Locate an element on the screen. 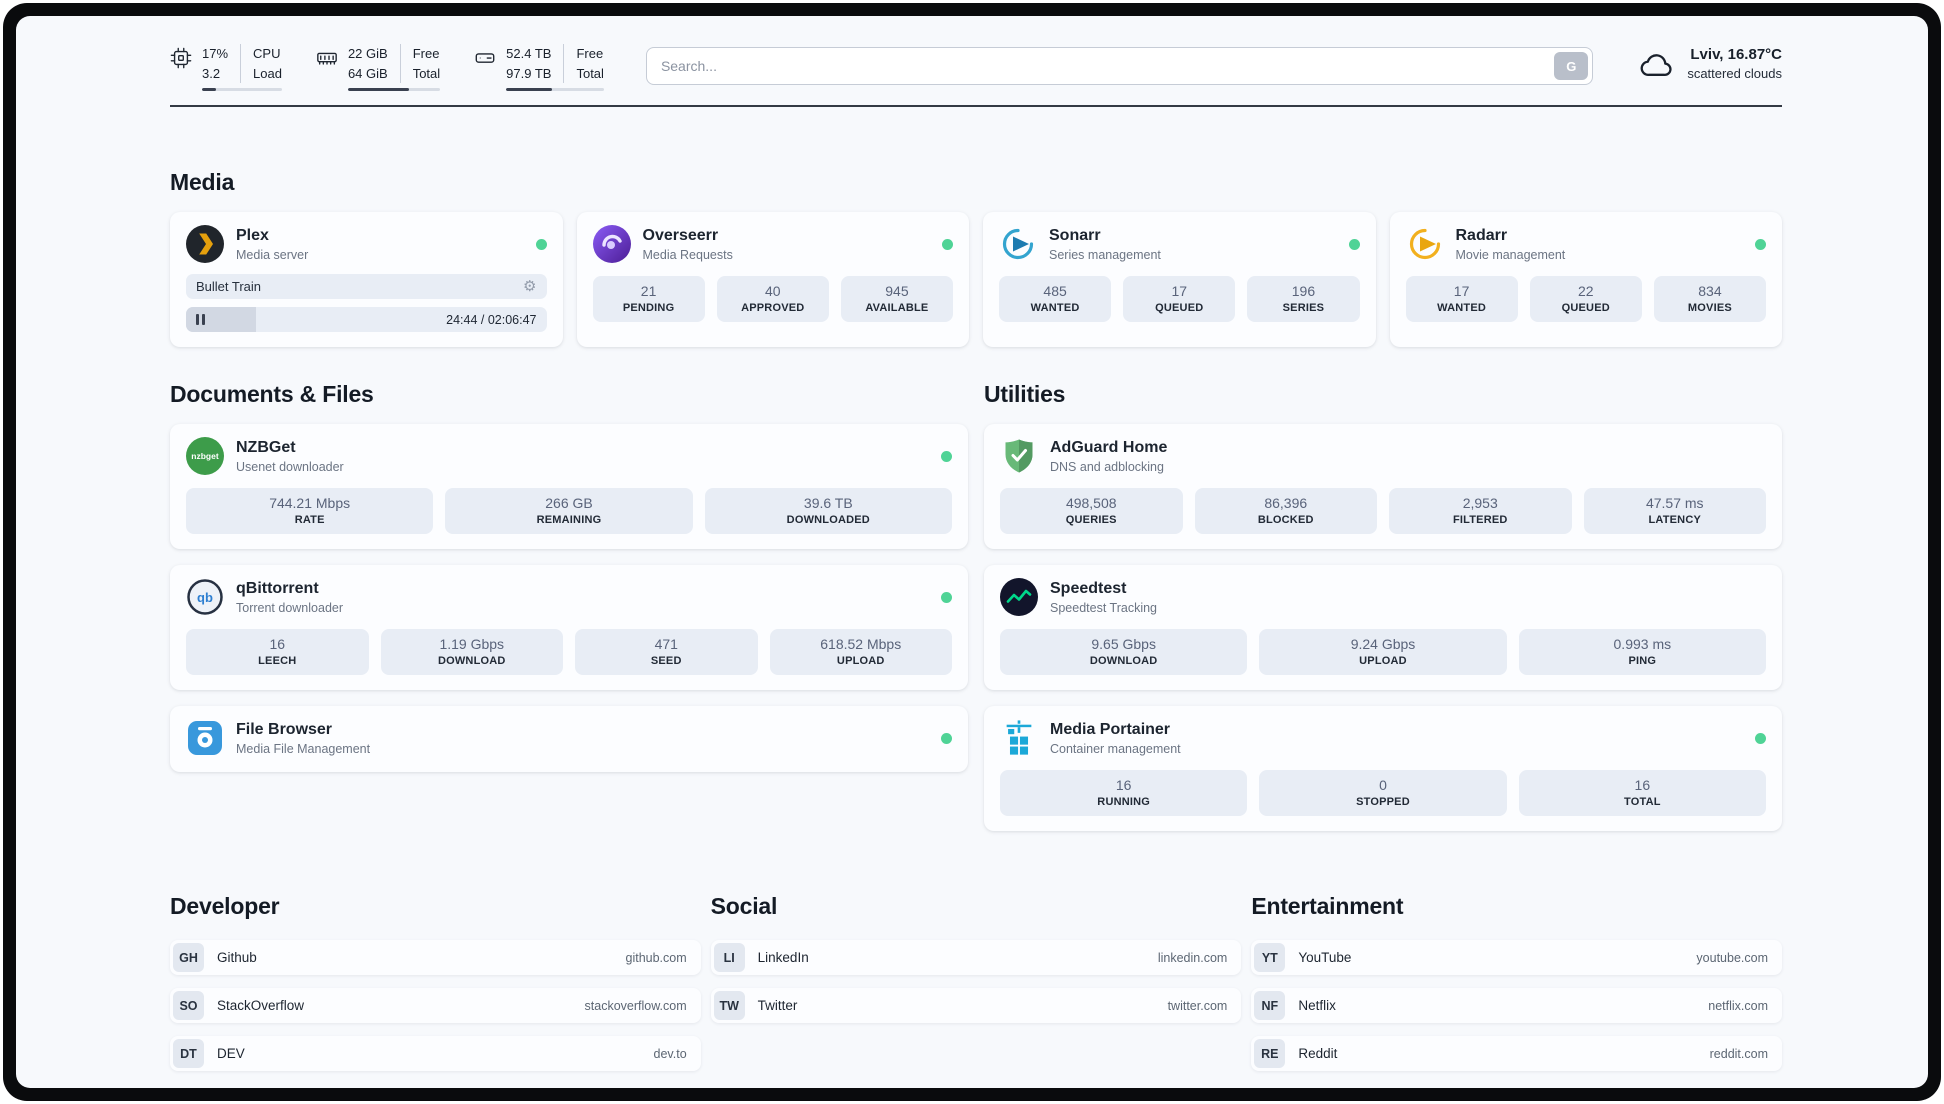  link-reddit: RE Reddit reddit.com is located at coordinates (1516, 1053).